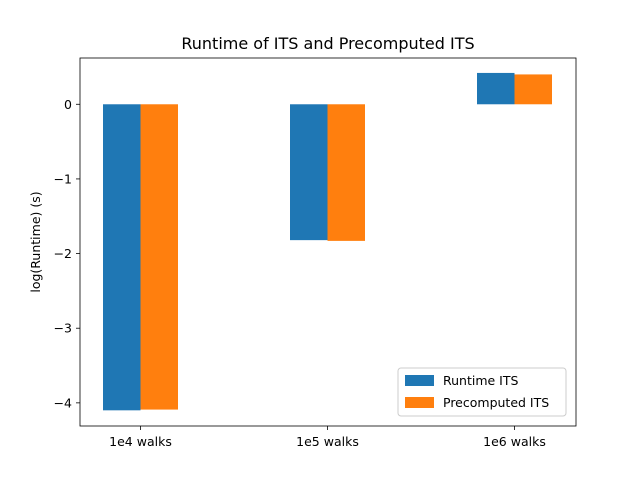 The image size is (640, 480). I want to click on legend: Runtime ITS Precomputed ITS, so click(482, 392).